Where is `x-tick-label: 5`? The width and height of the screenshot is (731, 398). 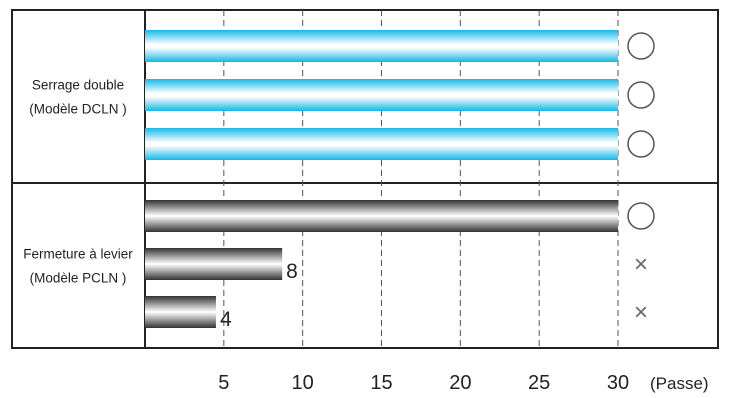
x-tick-label: 5 is located at coordinates (223, 383).